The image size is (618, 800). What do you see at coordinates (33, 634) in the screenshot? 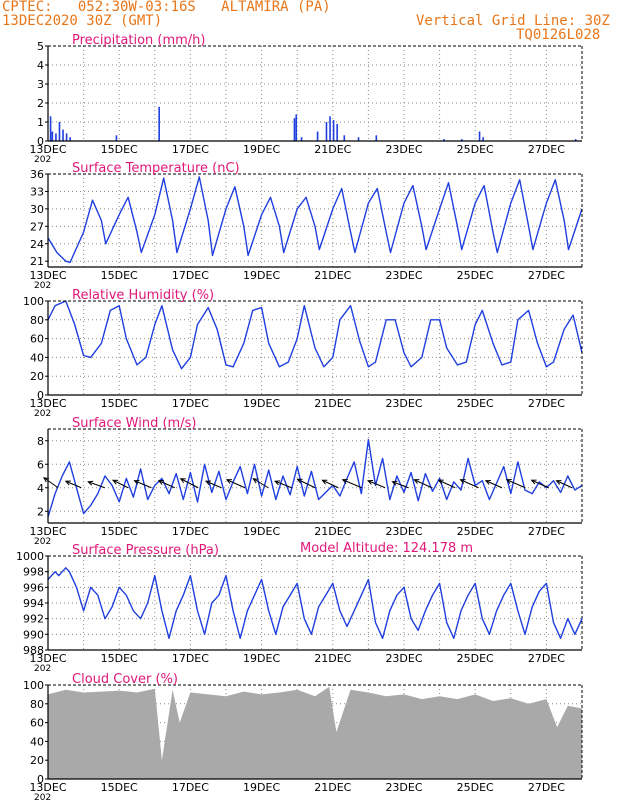
I see `y-tick-label: 990` at bounding box center [33, 634].